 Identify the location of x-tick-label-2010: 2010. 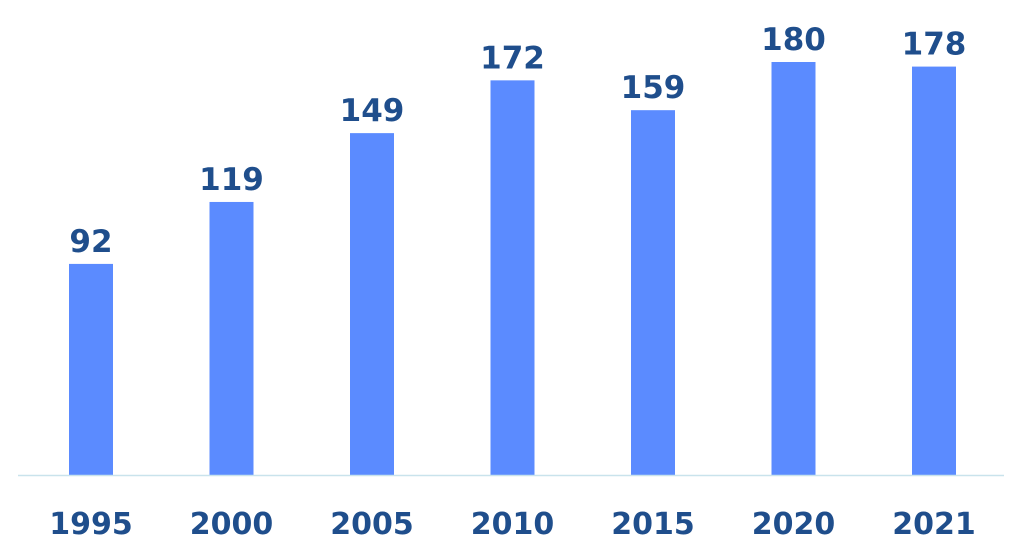
(513, 524).